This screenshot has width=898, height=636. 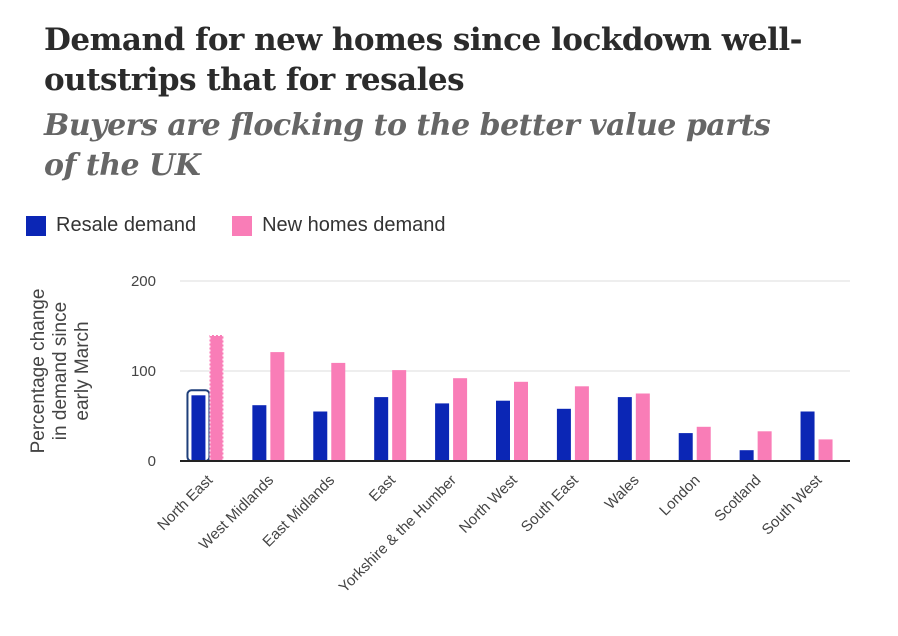 What do you see at coordinates (143, 281) in the screenshot?
I see `y-tick-label: 200` at bounding box center [143, 281].